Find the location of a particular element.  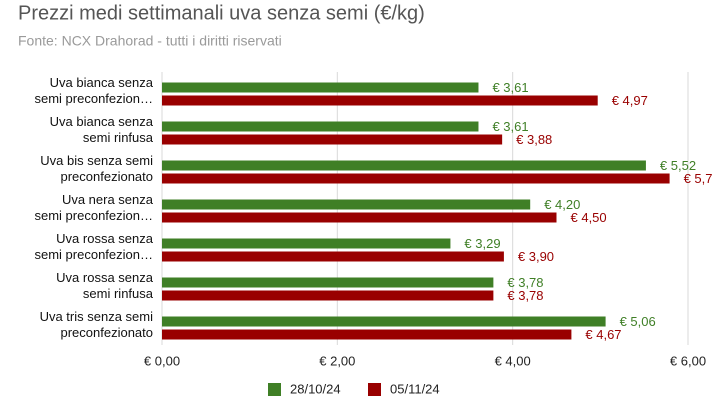

value-label: € 4,20 is located at coordinates (562, 204).